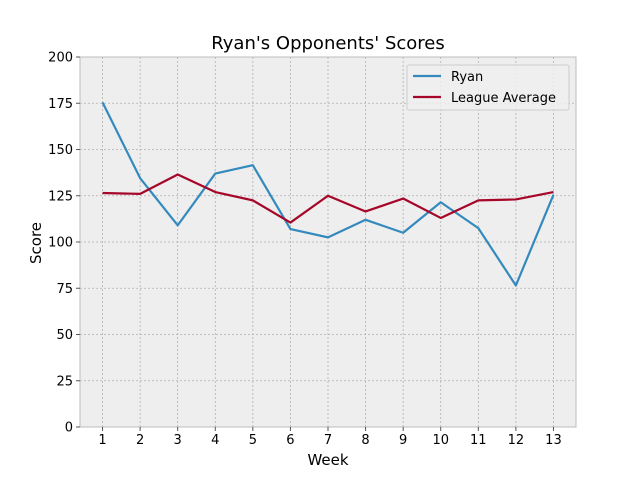 Image resolution: width=640 pixels, height=484 pixels. I want to click on x-tick-label: 8, so click(365, 440).